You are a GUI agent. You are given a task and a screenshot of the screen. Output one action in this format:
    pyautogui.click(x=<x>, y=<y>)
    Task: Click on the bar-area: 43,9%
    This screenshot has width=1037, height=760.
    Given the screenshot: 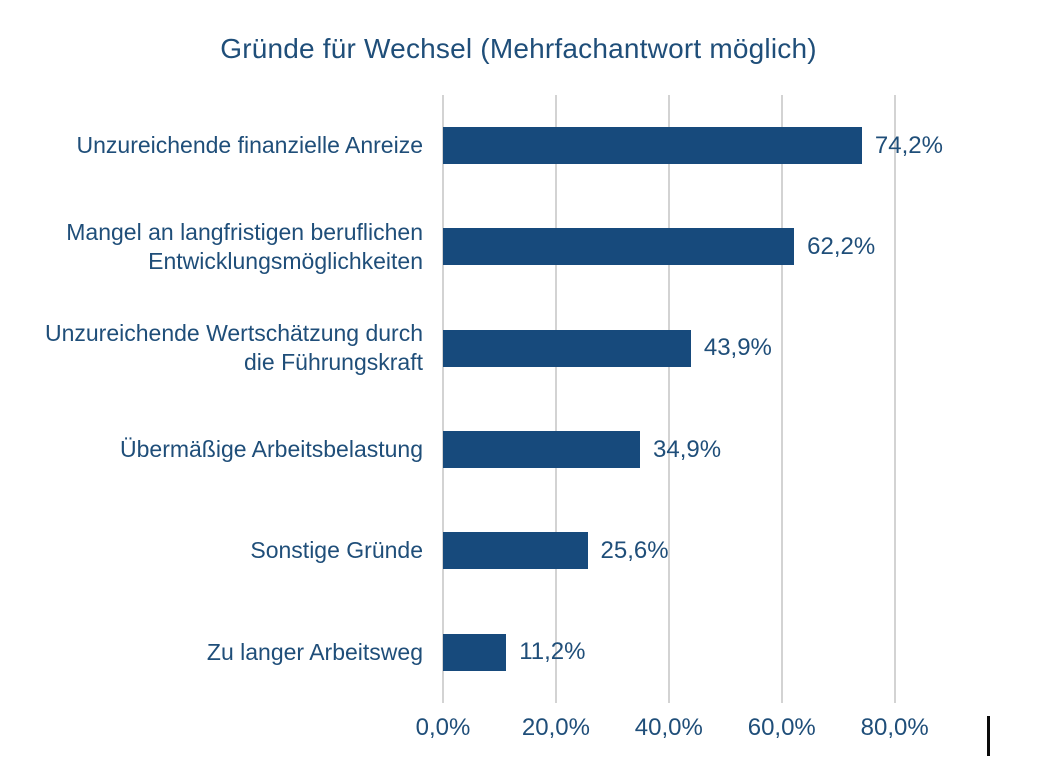 What is the action you would take?
    pyautogui.click(x=714, y=348)
    